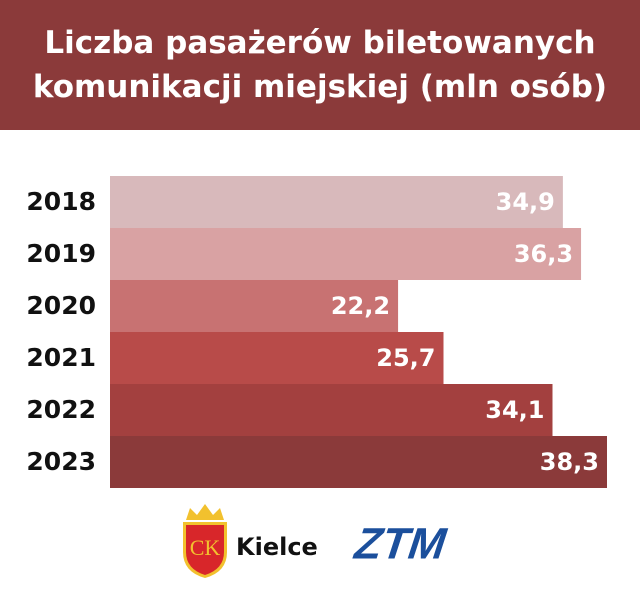  I want to click on shield-inner, so click(205, 550).